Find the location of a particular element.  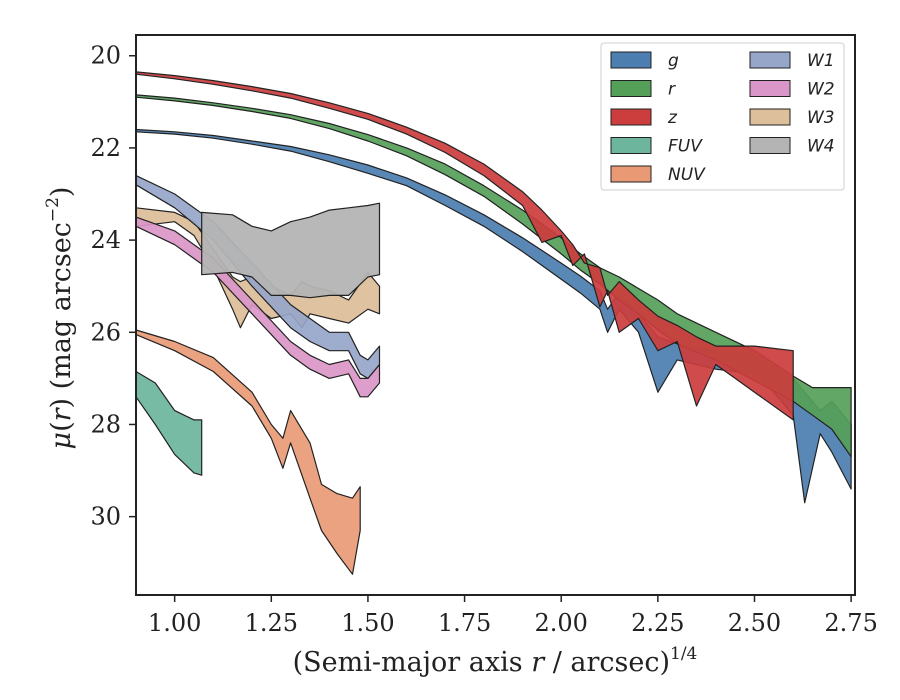

y-axis-title: μ(r) (mag arcsec−2) is located at coordinates (60, 318).